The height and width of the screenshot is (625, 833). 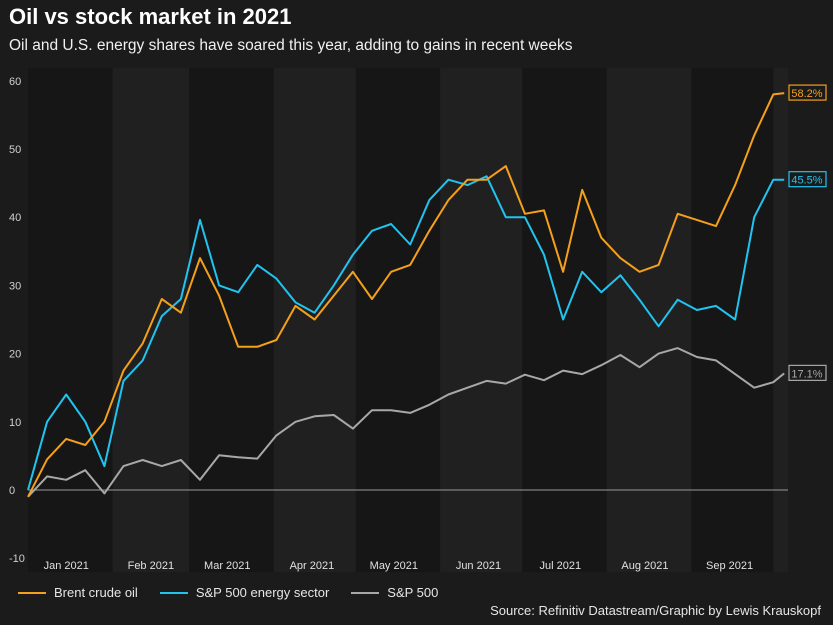 I want to click on end-label: 17.1%, so click(x=806, y=374).